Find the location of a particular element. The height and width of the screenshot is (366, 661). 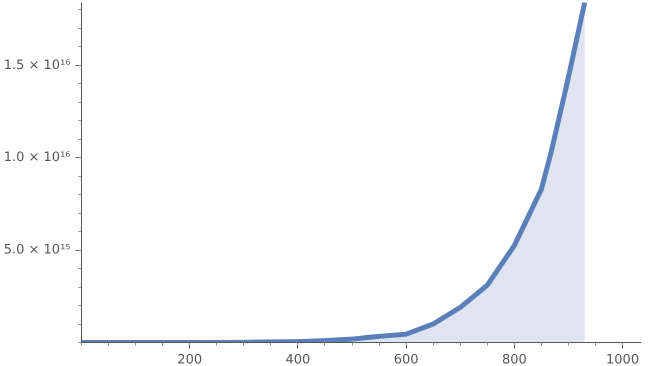

y-tick-label: 1.0 × 10¹⁶ is located at coordinates (37, 158).